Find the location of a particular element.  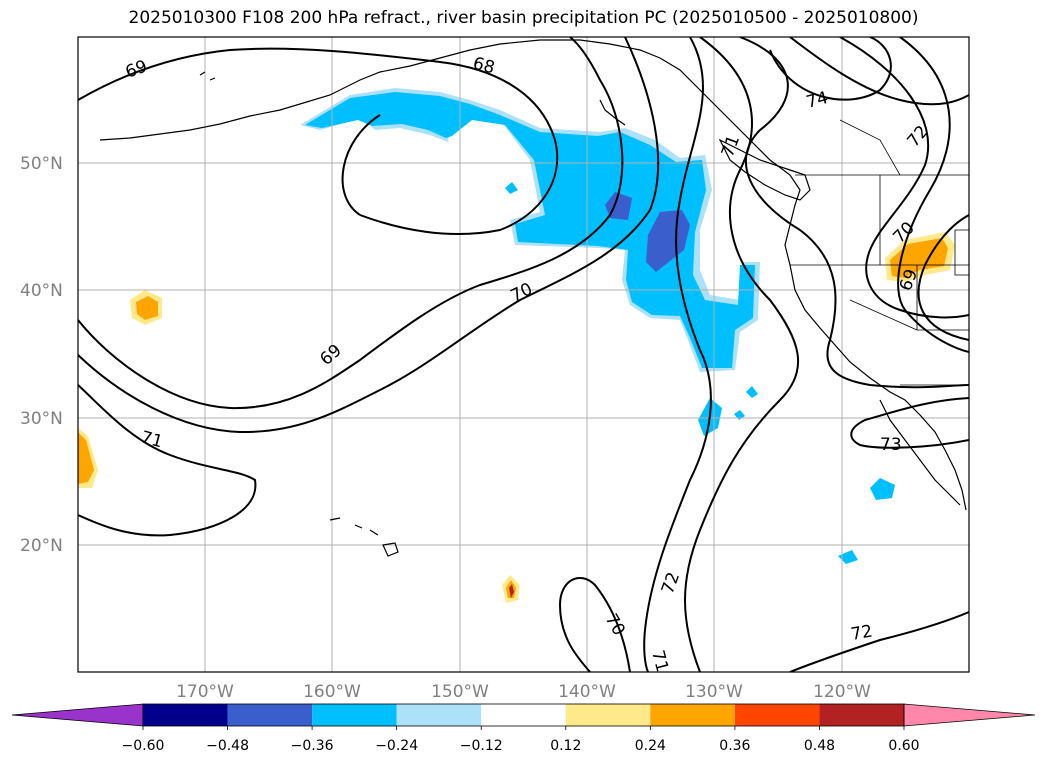

longitude-labels: 170°W 160°W 150°W 140°W 130°W 120°W is located at coordinates (523, 692).